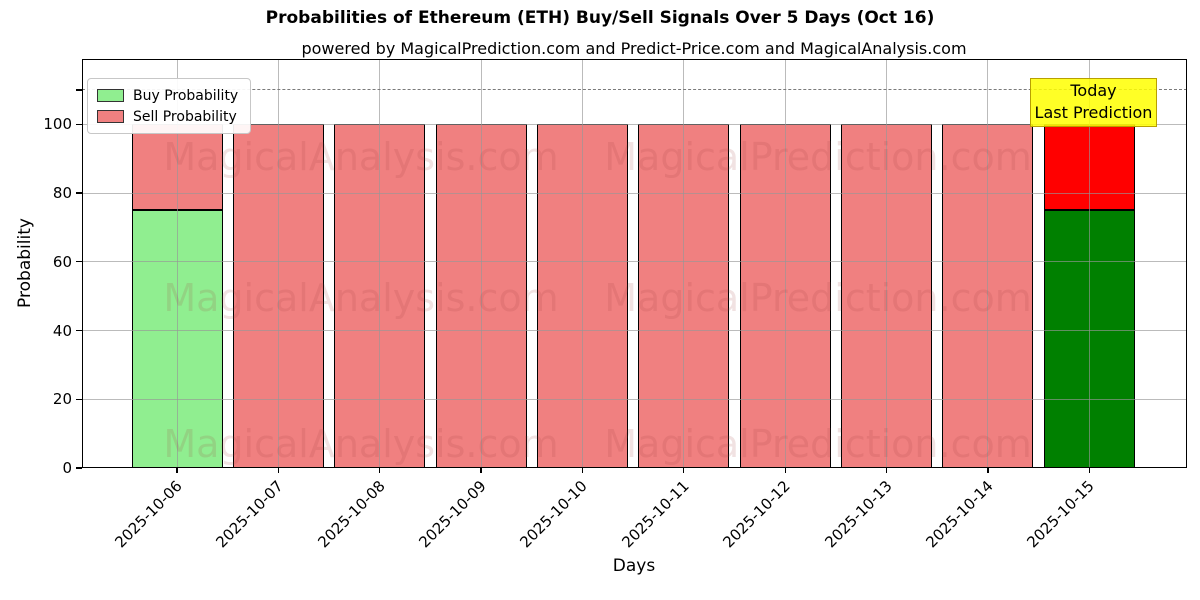 The image size is (1200, 600). I want to click on y-tick-label: 40, so click(62, 330).